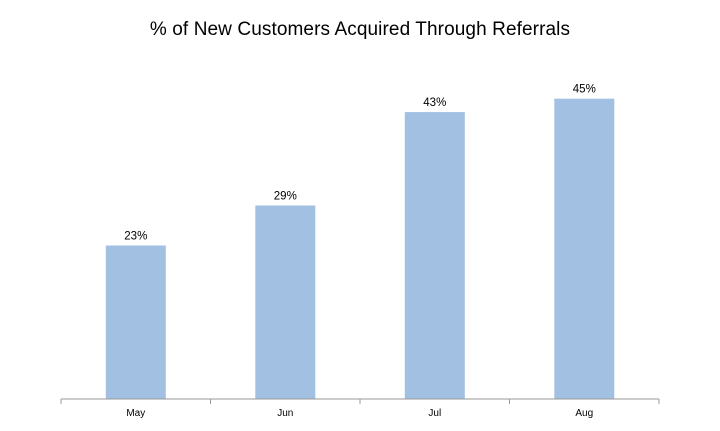 This screenshot has width=720, height=431. What do you see at coordinates (434, 255) in the screenshot?
I see `bar-jul` at bounding box center [434, 255].